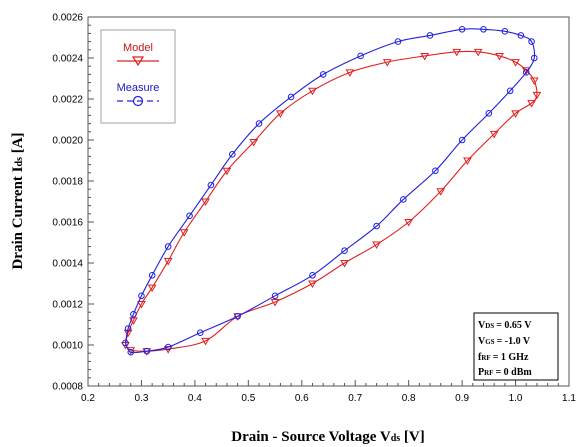 The height and width of the screenshot is (447, 576). I want to click on y-tick-label: 0.0018, so click(67, 182).